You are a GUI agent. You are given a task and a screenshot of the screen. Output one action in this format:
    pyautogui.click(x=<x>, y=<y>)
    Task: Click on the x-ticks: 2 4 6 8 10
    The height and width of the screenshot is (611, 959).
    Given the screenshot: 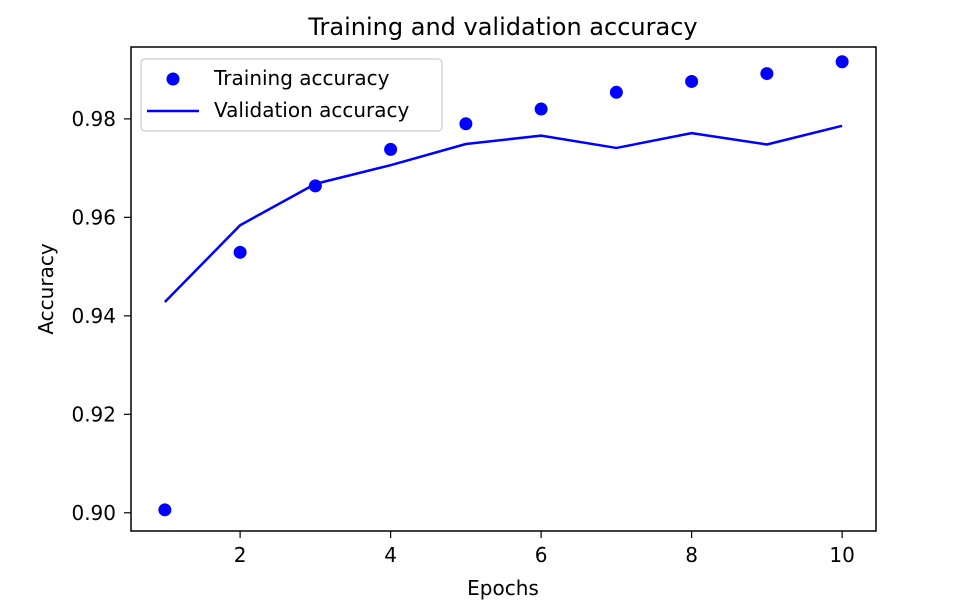 What is the action you would take?
    pyautogui.click(x=544, y=549)
    